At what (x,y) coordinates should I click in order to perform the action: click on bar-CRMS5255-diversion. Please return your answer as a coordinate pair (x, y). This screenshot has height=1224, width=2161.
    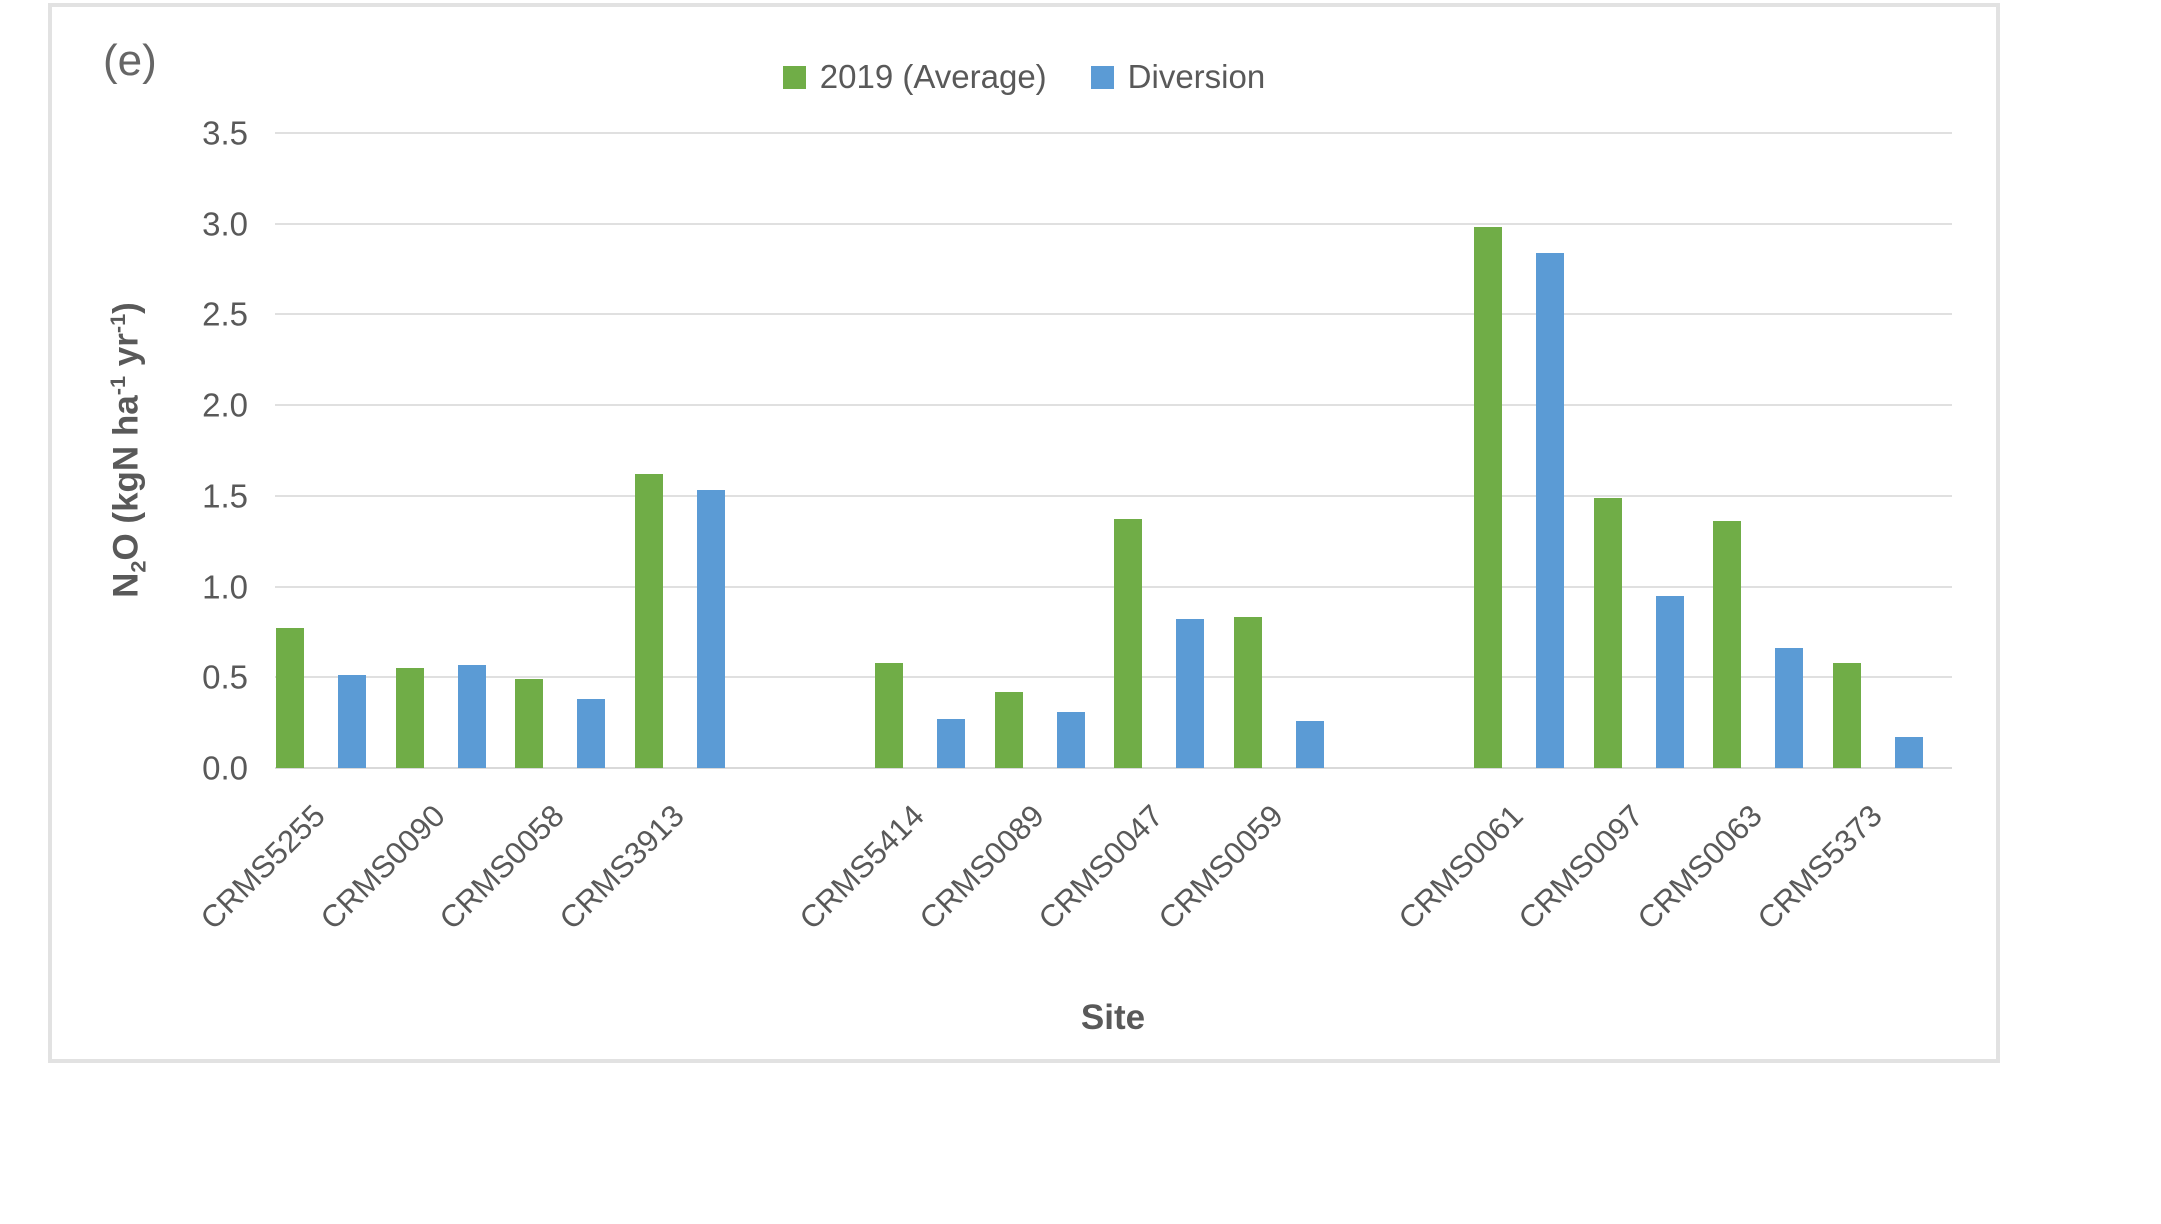
    Looking at the image, I should click on (351, 721).